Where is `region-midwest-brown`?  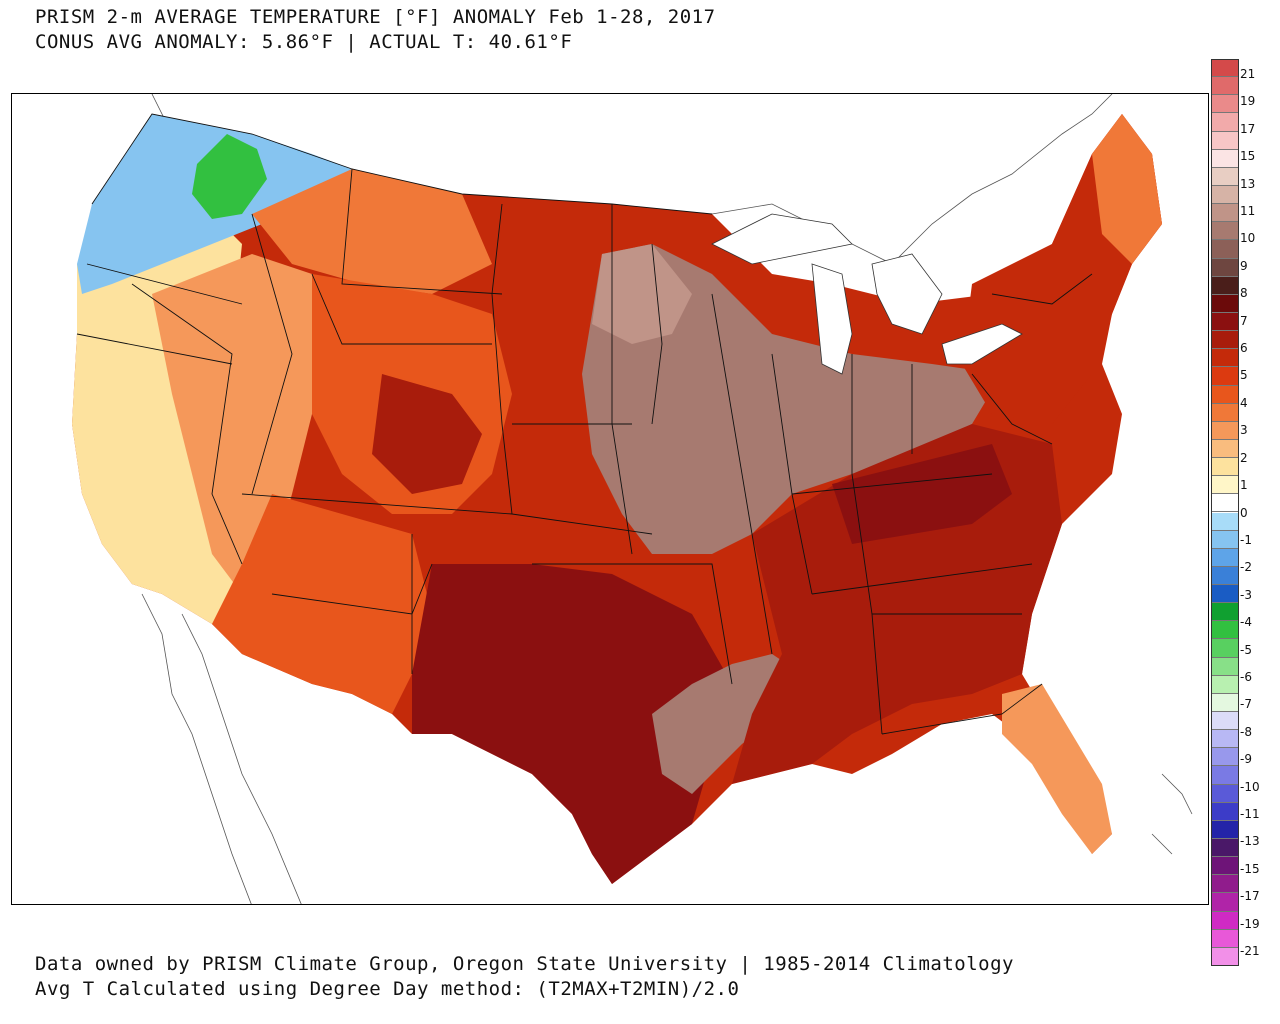
region-midwest-brown is located at coordinates (792, 399).